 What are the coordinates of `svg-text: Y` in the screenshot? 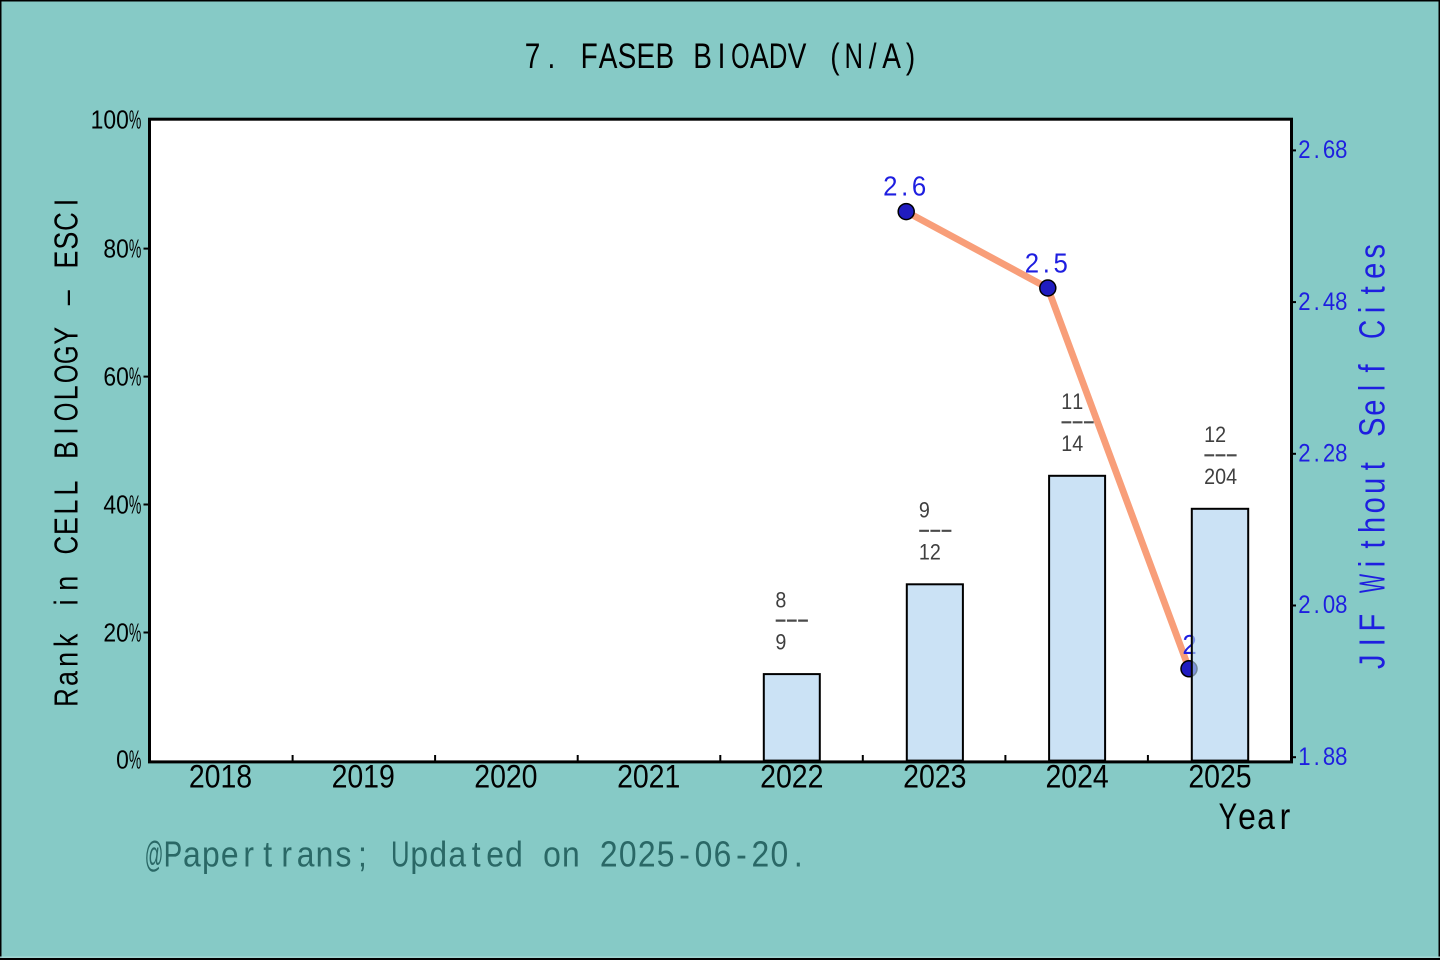 It's located at (1228, 817).